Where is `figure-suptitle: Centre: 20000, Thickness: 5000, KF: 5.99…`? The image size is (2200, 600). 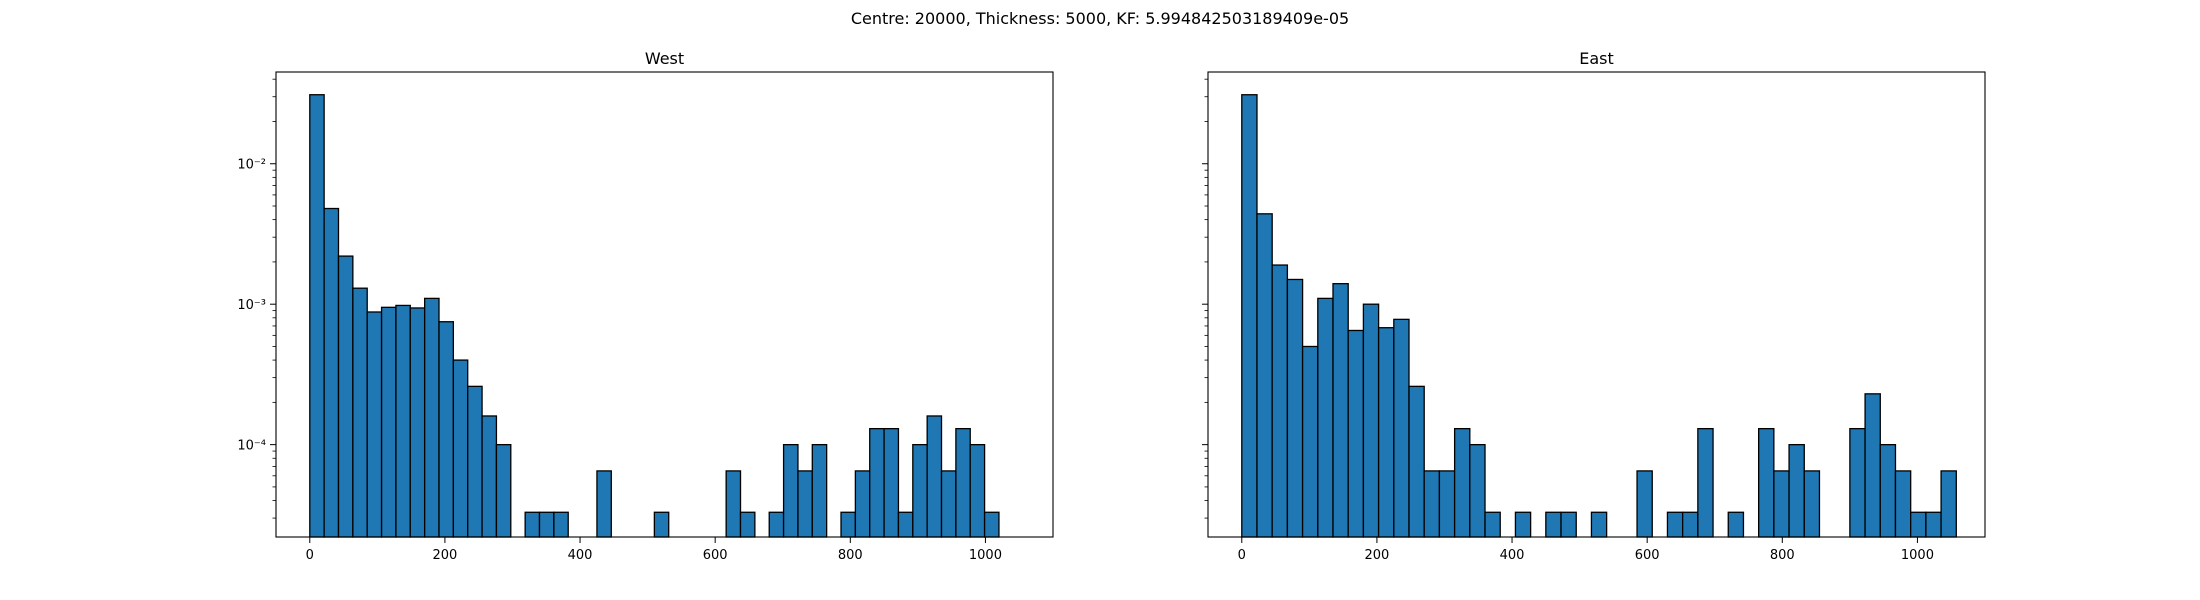
figure-suptitle: Centre: 20000, Thickness: 5000, KF: 5.99… is located at coordinates (1100, 18).